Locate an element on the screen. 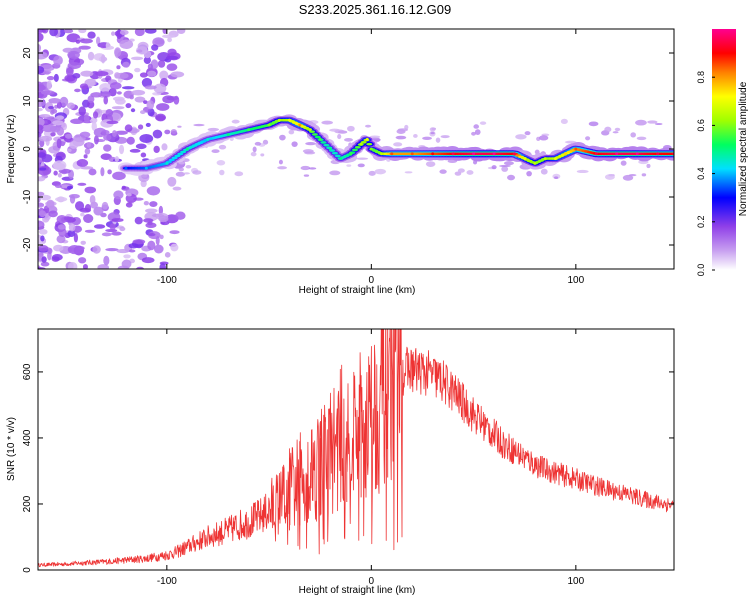 The height and width of the screenshot is (605, 750). snr-ytick-label: 200 is located at coordinates (27, 503).